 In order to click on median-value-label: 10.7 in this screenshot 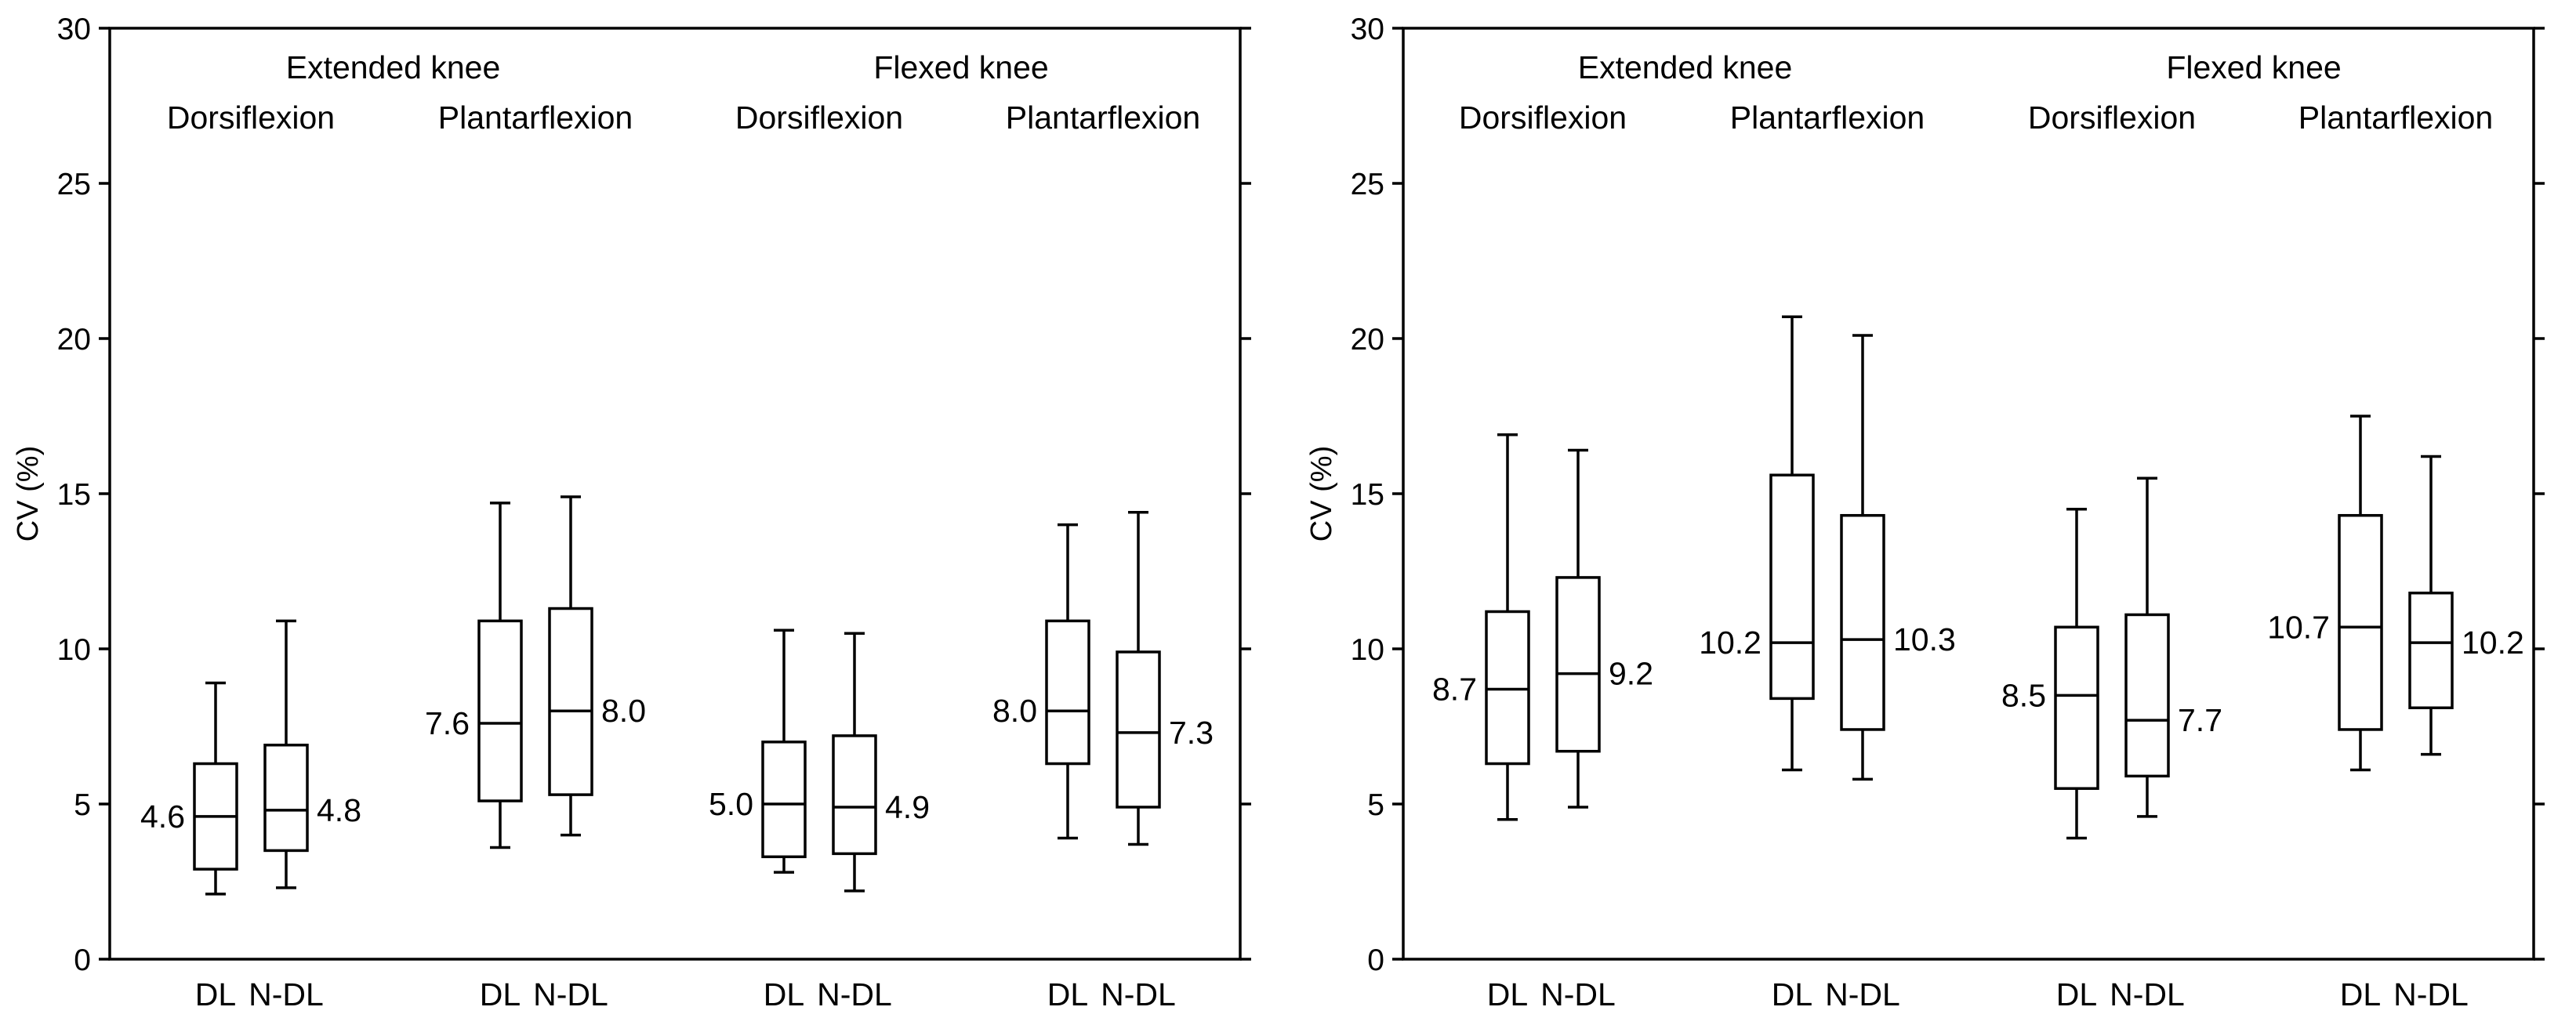, I will do `click(2298, 627)`.